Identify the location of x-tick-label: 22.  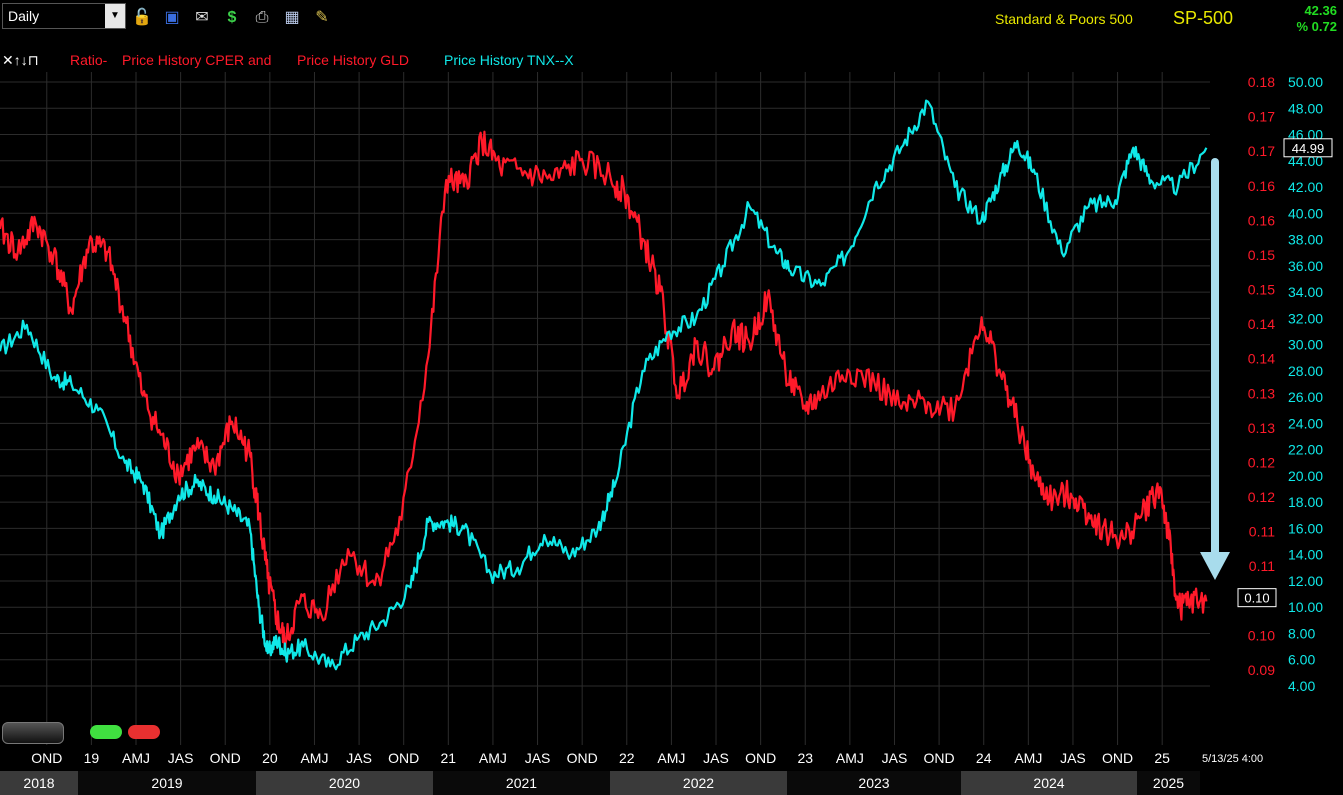
(627, 758).